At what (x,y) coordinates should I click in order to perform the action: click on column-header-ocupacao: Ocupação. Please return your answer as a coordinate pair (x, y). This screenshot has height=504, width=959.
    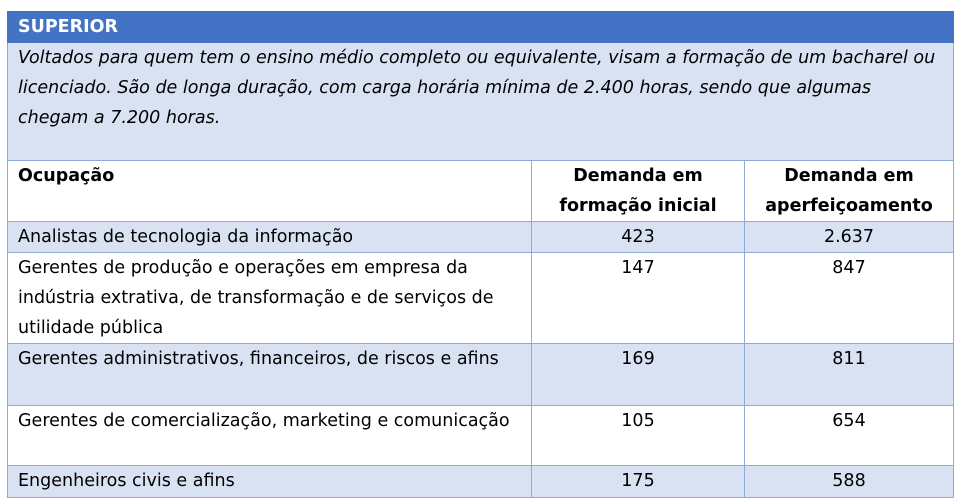
    Looking at the image, I should click on (269, 191).